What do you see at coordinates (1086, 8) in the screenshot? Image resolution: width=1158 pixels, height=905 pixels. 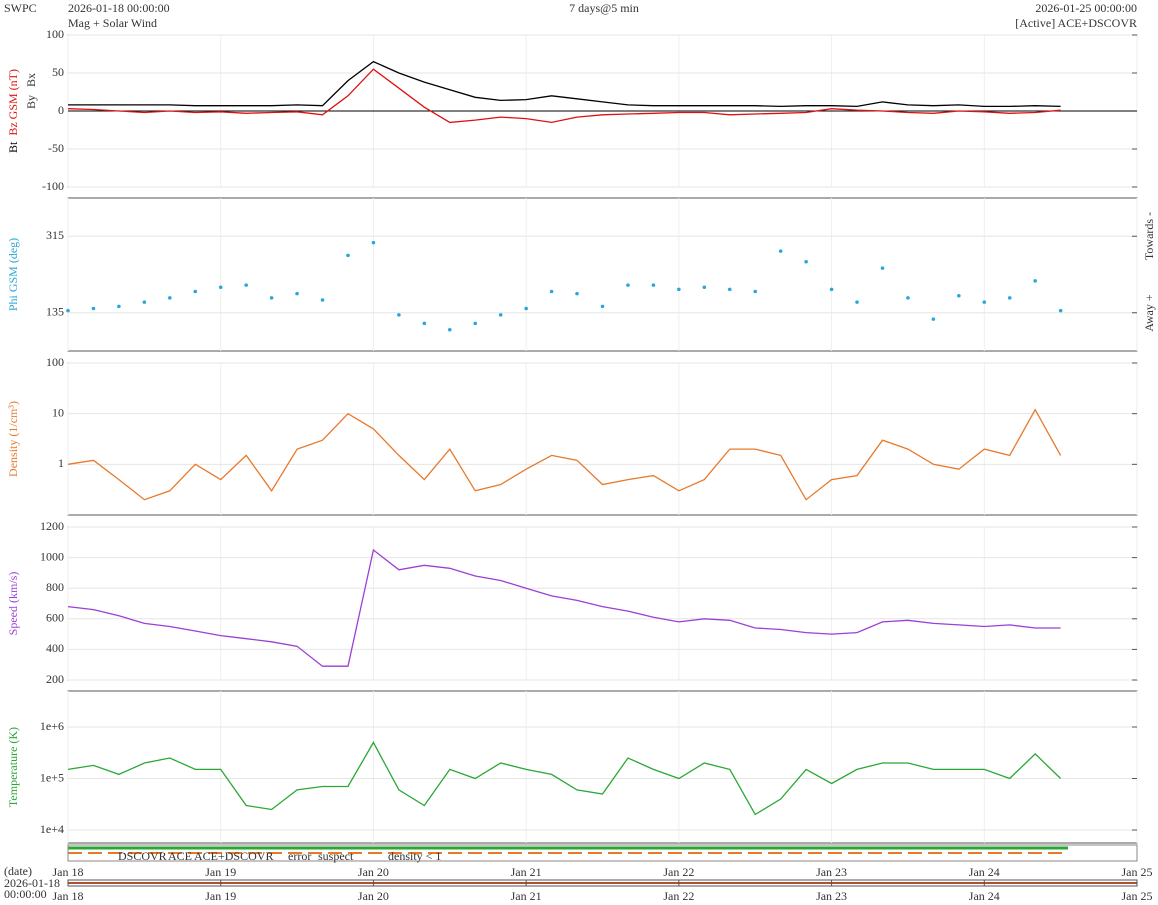 I see `end-time: 2026-01-25 00:00:00` at bounding box center [1086, 8].